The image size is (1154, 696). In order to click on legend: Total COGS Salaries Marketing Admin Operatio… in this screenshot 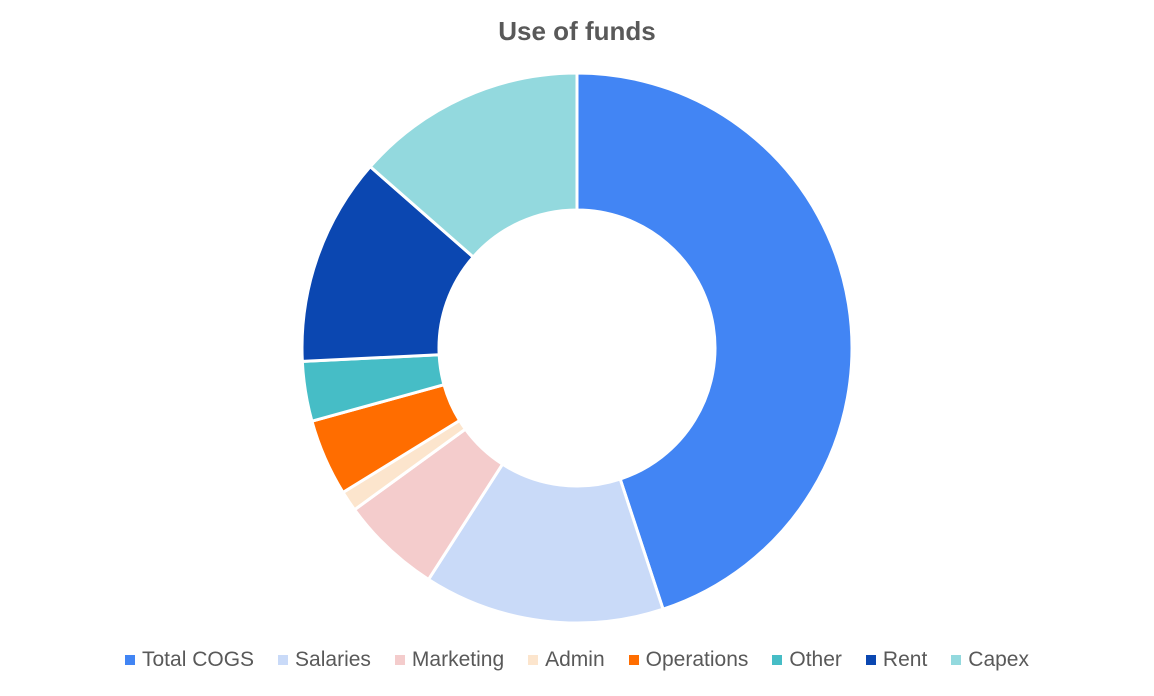, I will do `click(577, 660)`.